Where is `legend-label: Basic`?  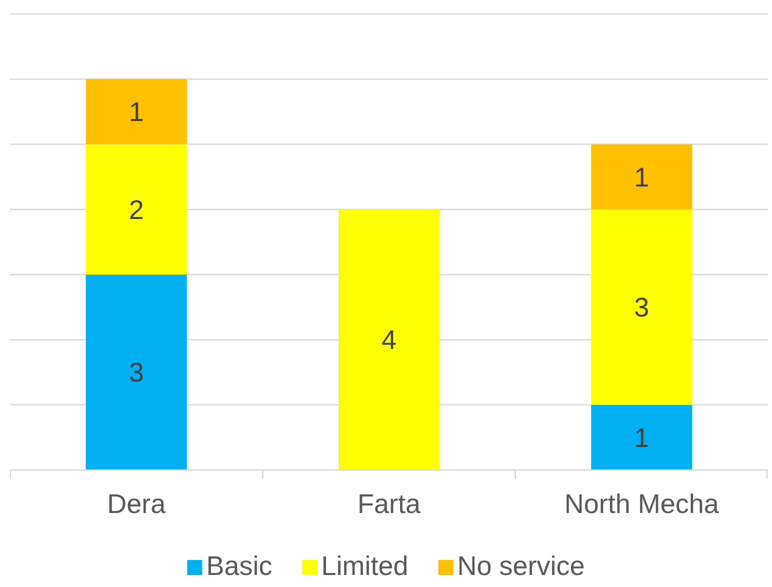
legend-label: Basic is located at coordinates (239, 566).